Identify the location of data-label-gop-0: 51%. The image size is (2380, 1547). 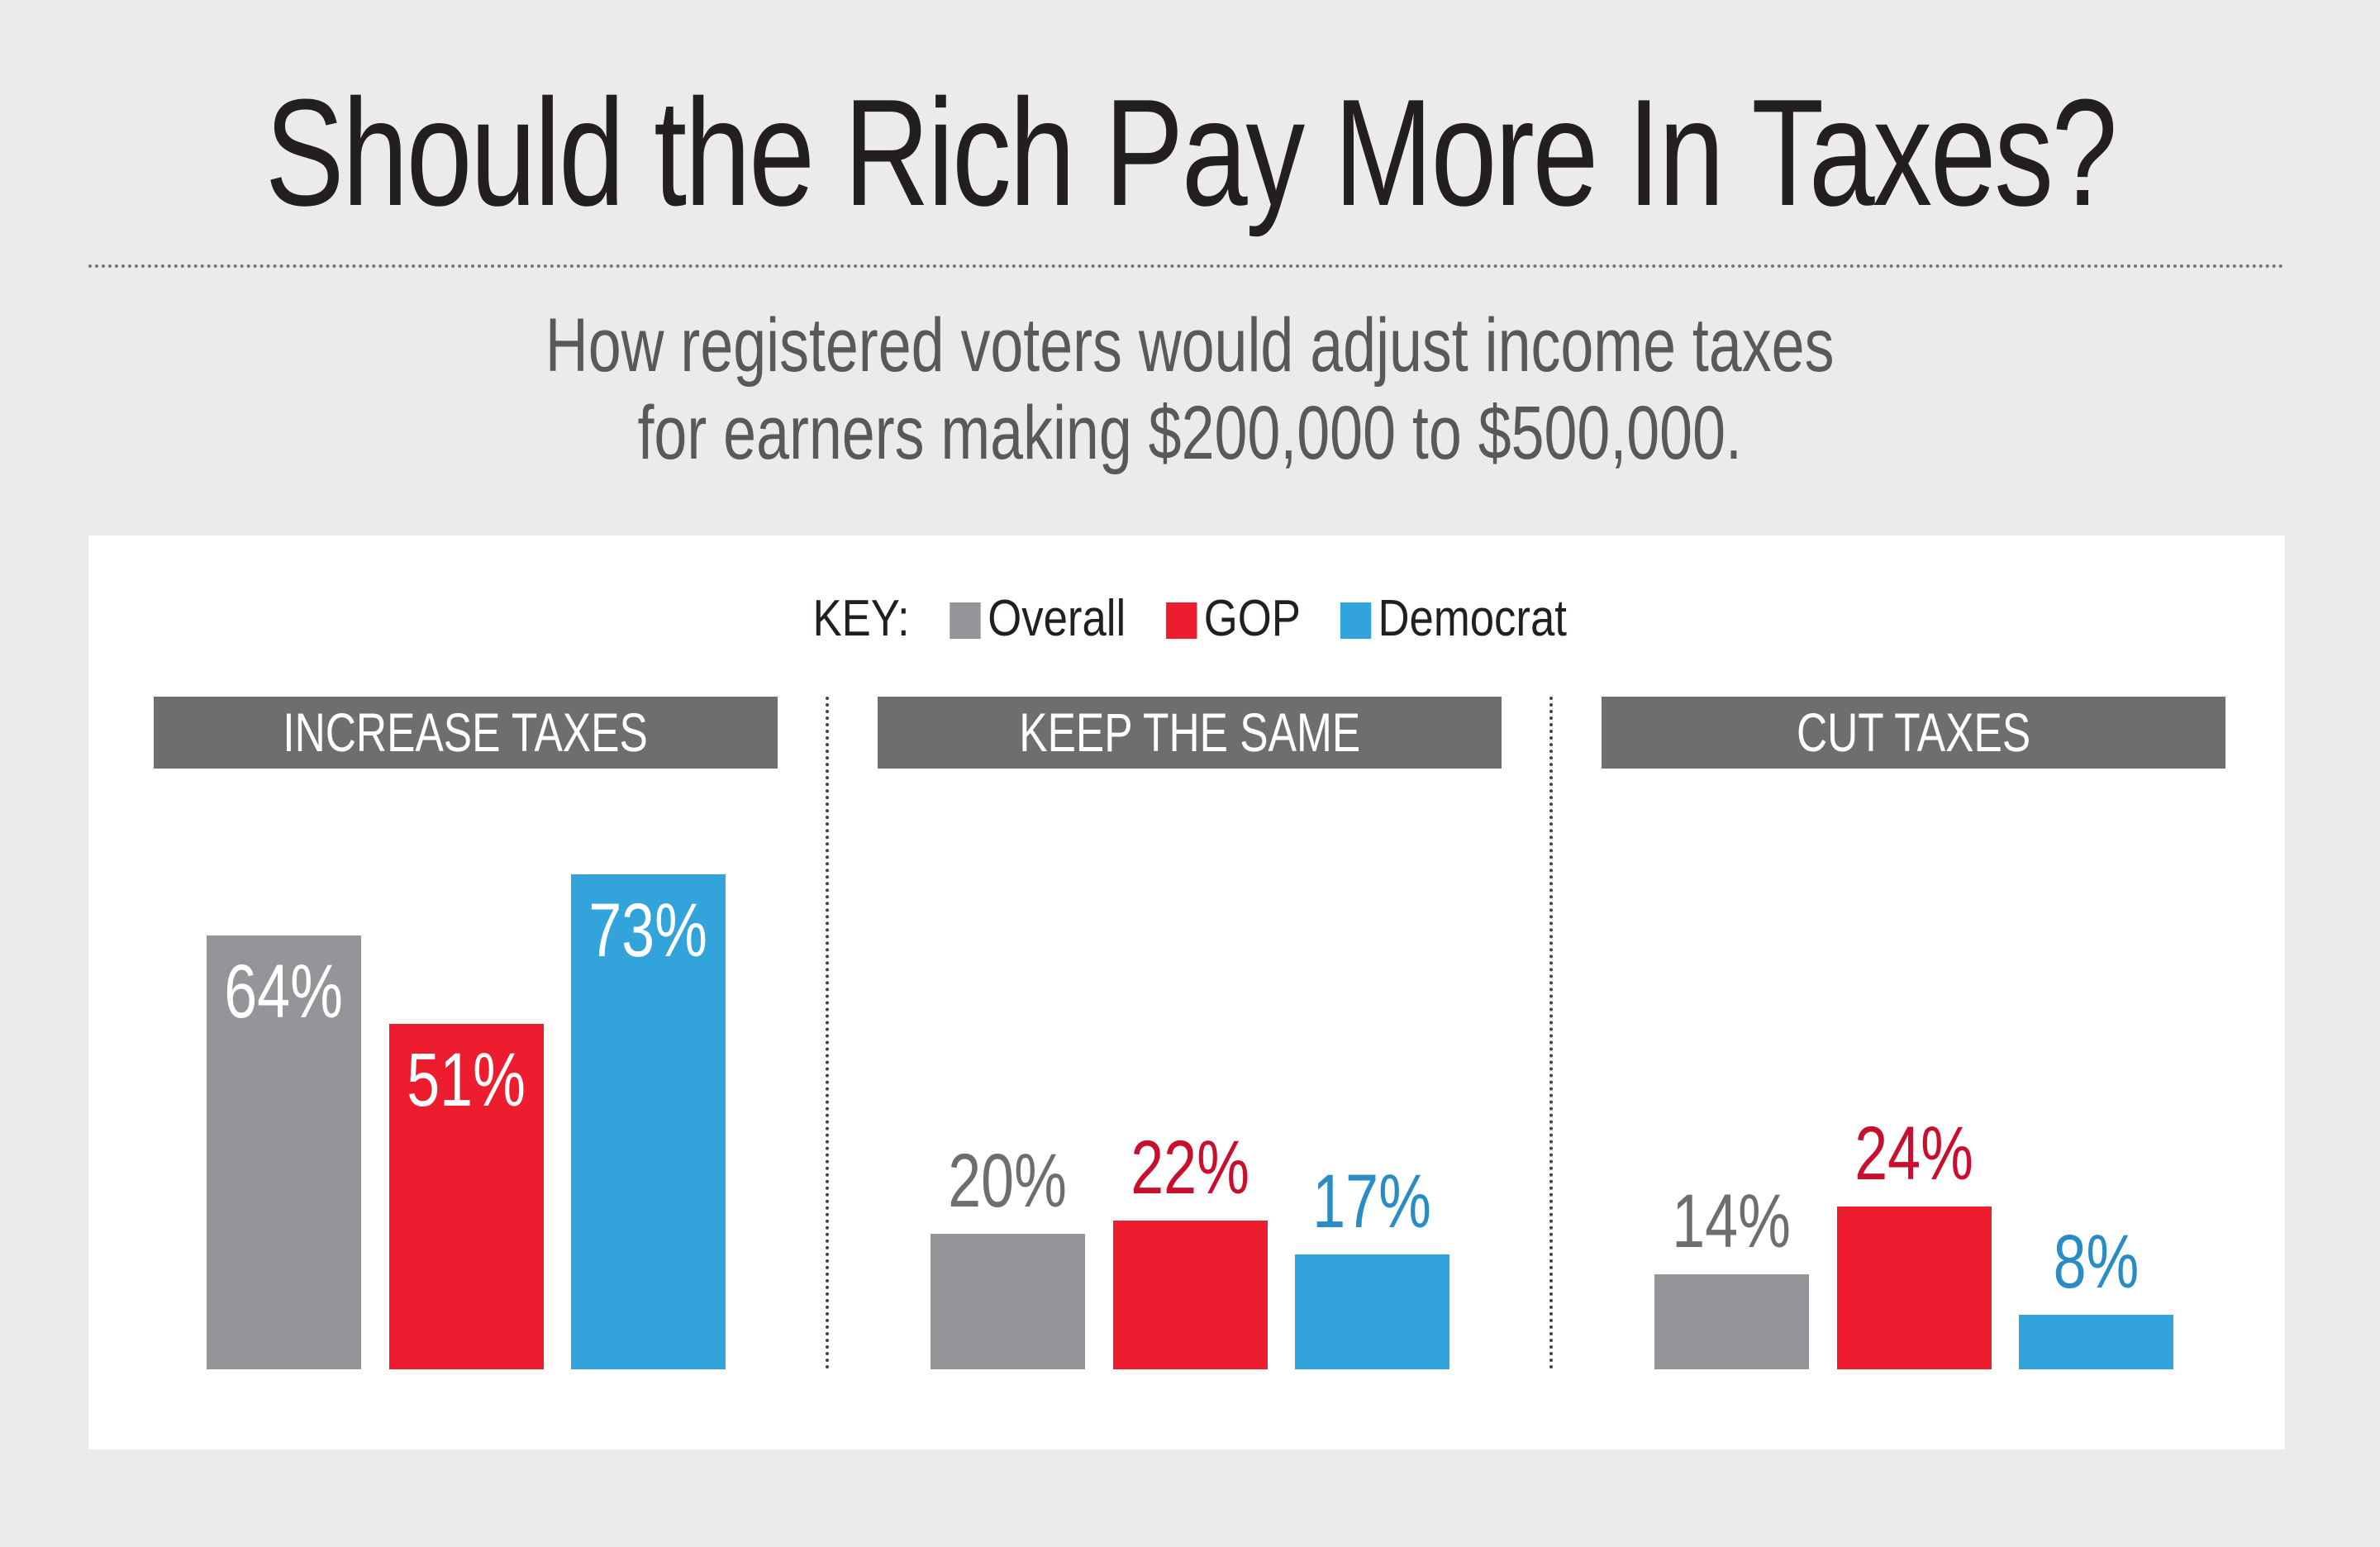
(466, 1079).